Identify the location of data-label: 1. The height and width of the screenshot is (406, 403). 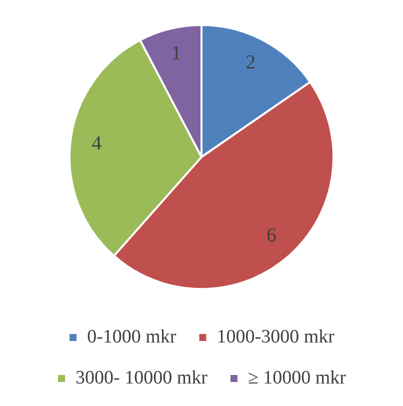
(176, 53).